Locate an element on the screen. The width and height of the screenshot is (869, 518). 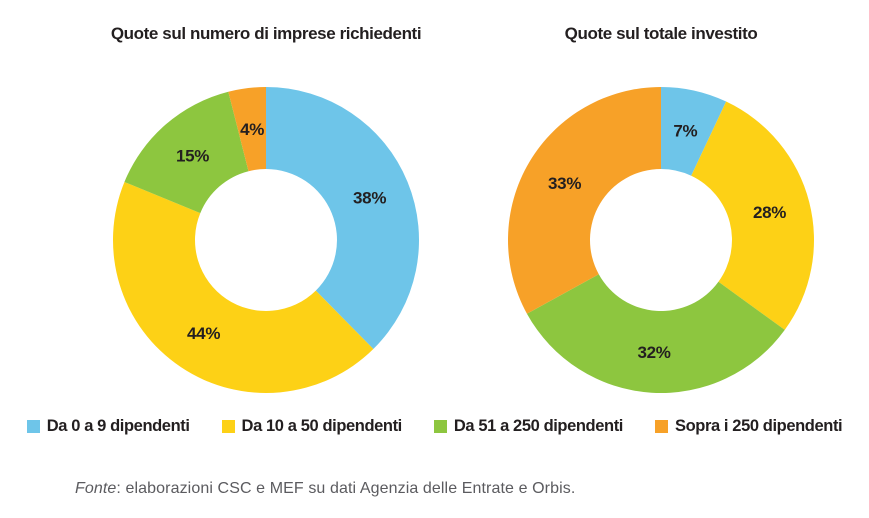
slice-percentage-label: 38% is located at coordinates (369, 198).